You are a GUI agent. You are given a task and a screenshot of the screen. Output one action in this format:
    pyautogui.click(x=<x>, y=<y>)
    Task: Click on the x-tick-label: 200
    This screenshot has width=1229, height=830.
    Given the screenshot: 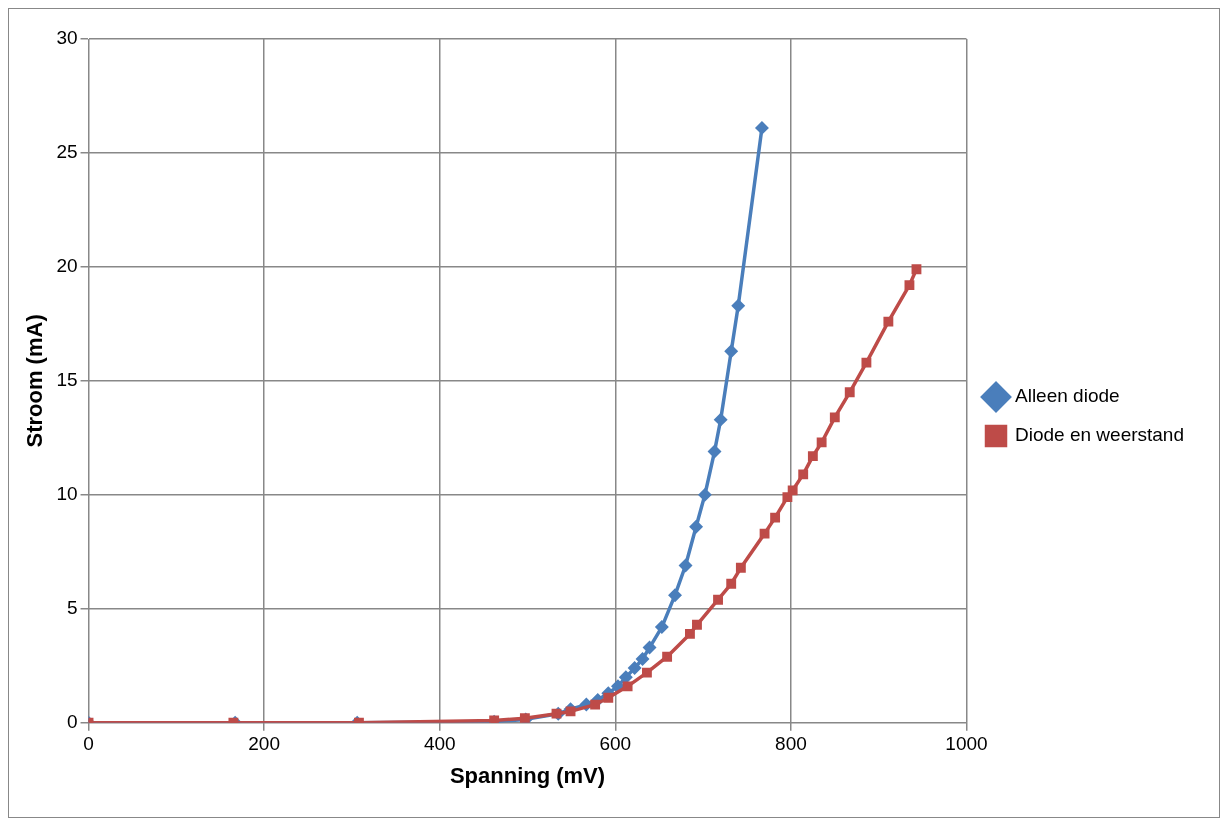 What is the action you would take?
    pyautogui.click(x=264, y=744)
    